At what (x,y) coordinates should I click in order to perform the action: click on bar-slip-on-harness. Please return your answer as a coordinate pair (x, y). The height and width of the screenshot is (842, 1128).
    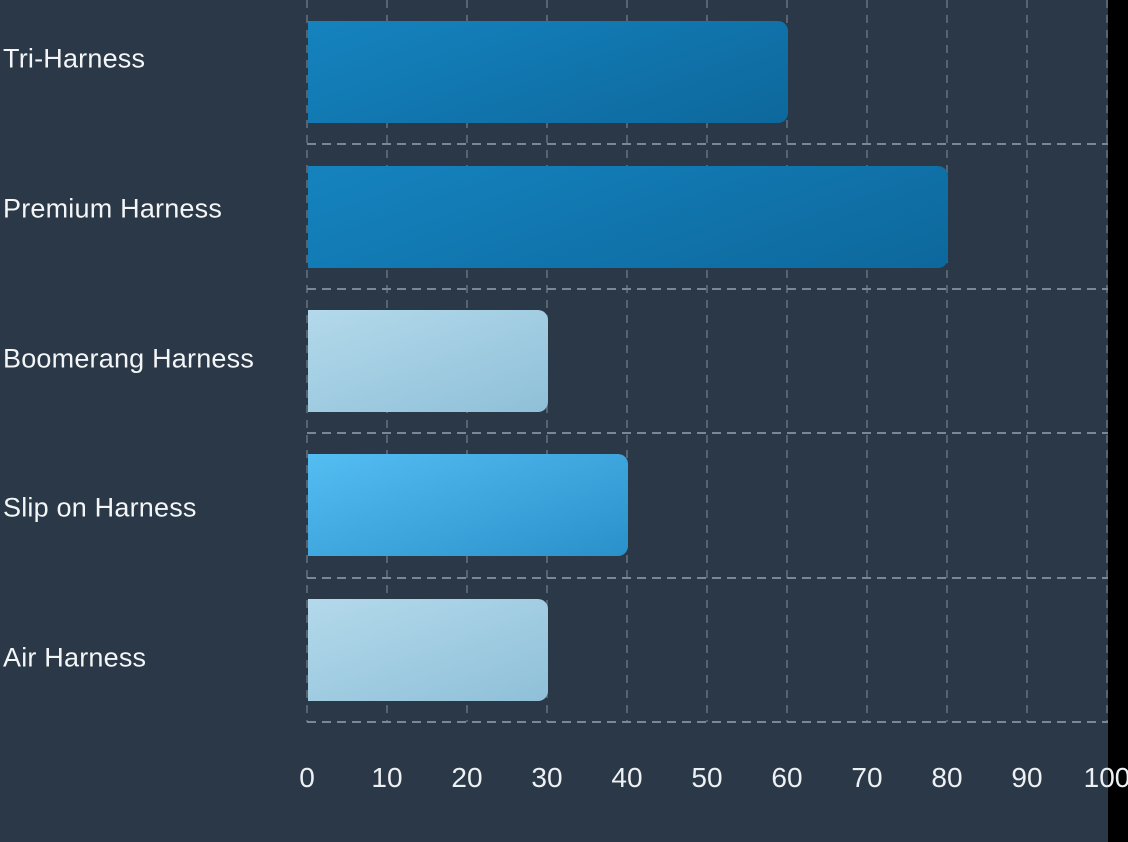
    Looking at the image, I should click on (468, 505).